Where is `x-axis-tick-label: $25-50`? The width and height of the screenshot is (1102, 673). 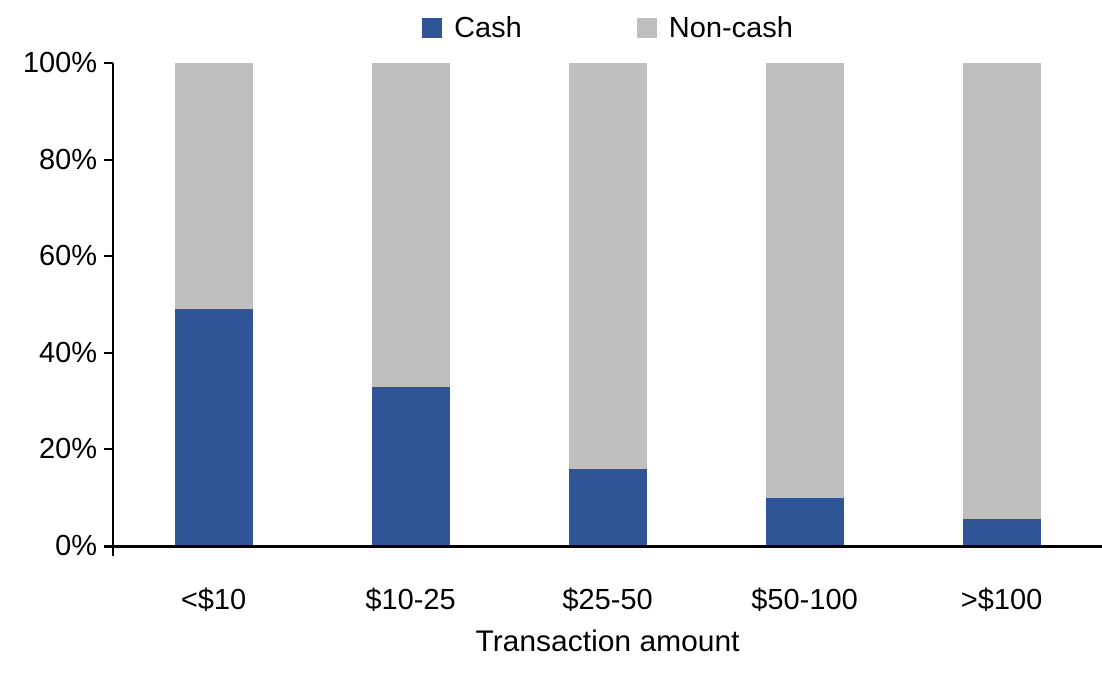 x-axis-tick-label: $25-50 is located at coordinates (607, 600).